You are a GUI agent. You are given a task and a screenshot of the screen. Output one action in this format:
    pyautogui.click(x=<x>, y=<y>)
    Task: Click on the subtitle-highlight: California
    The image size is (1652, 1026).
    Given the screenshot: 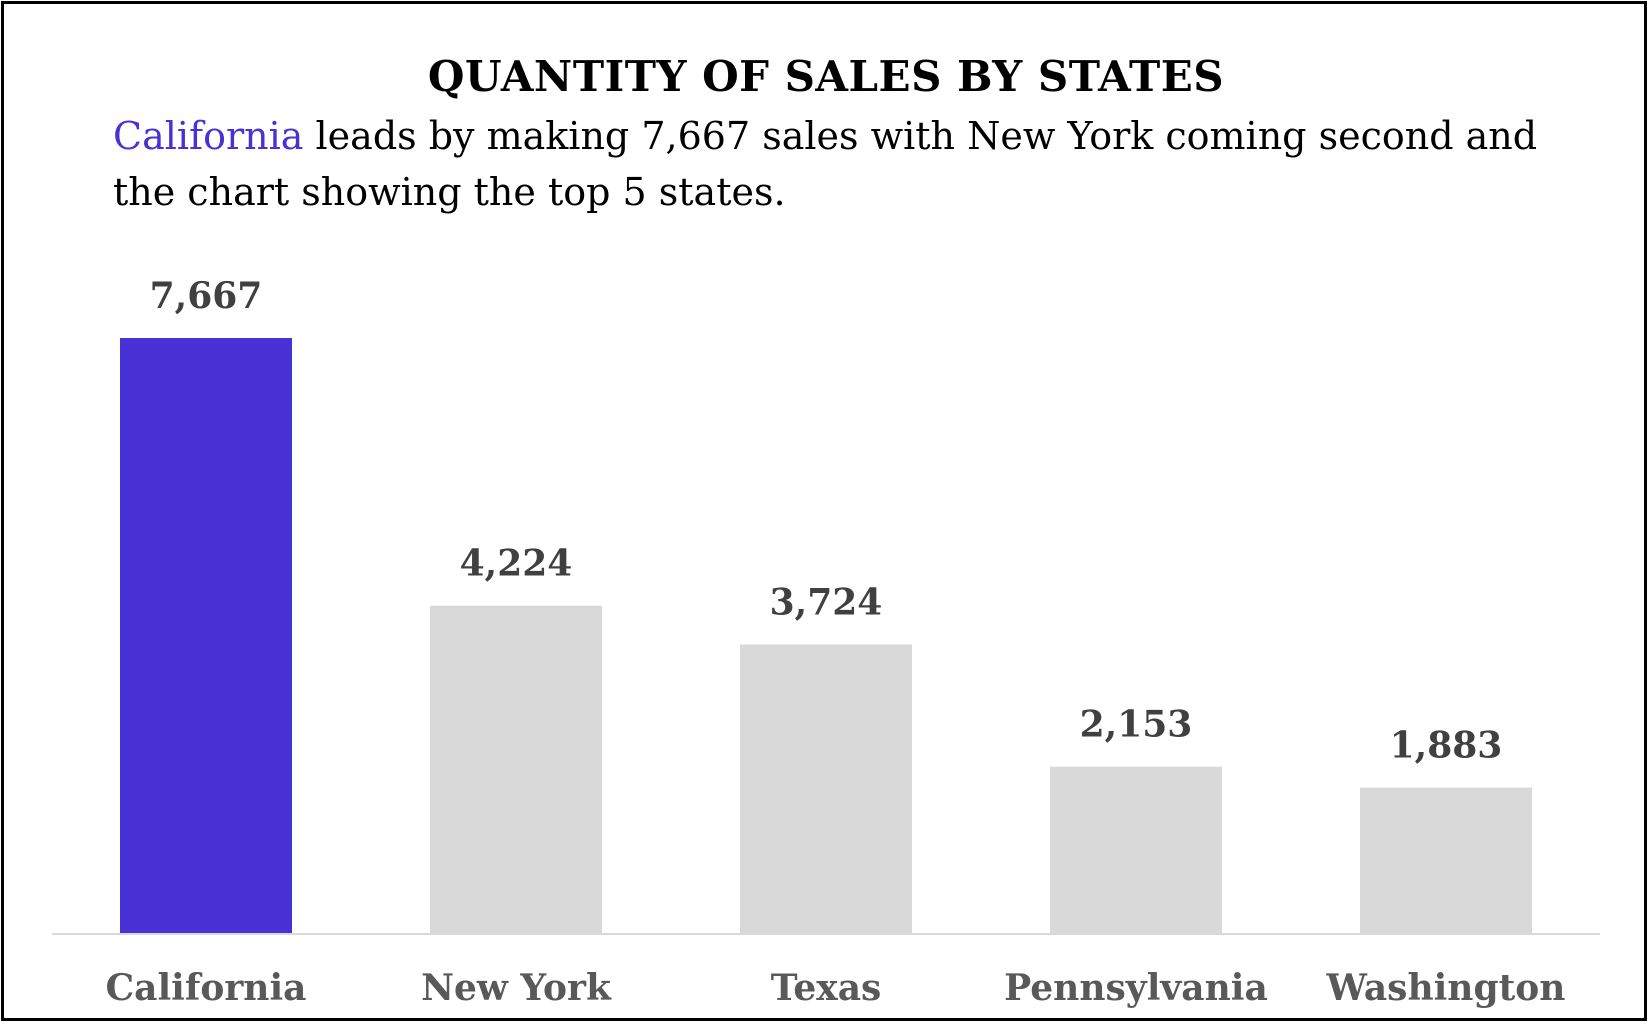 What is the action you would take?
    pyautogui.click(x=208, y=136)
    